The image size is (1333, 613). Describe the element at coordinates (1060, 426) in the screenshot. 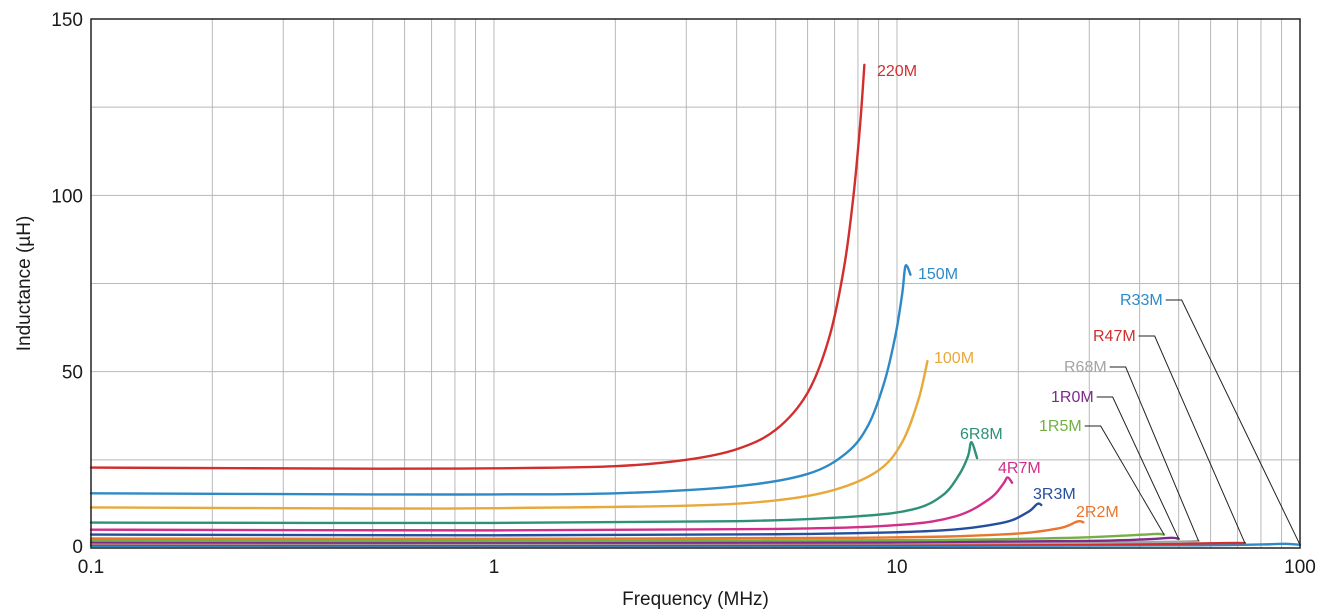

I see `series-label-1r5m: 1R5M` at that location.